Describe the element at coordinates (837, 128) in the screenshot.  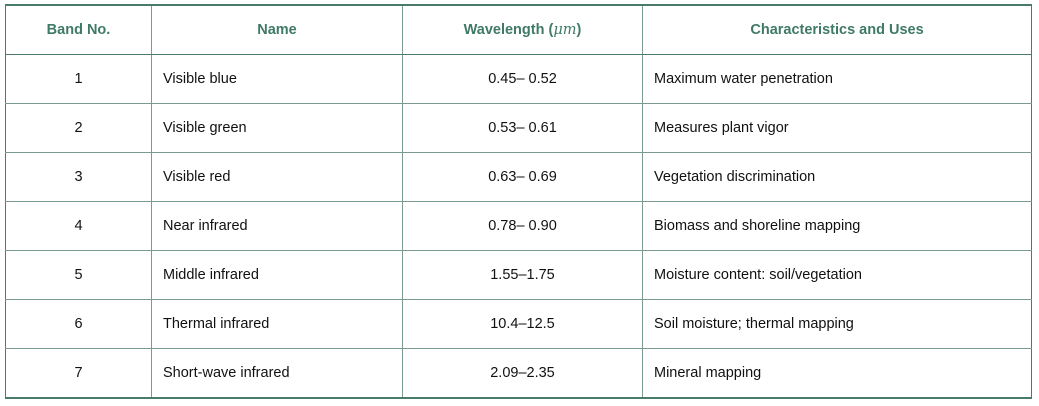
I see `uses-cell: Measures plant vigor` at that location.